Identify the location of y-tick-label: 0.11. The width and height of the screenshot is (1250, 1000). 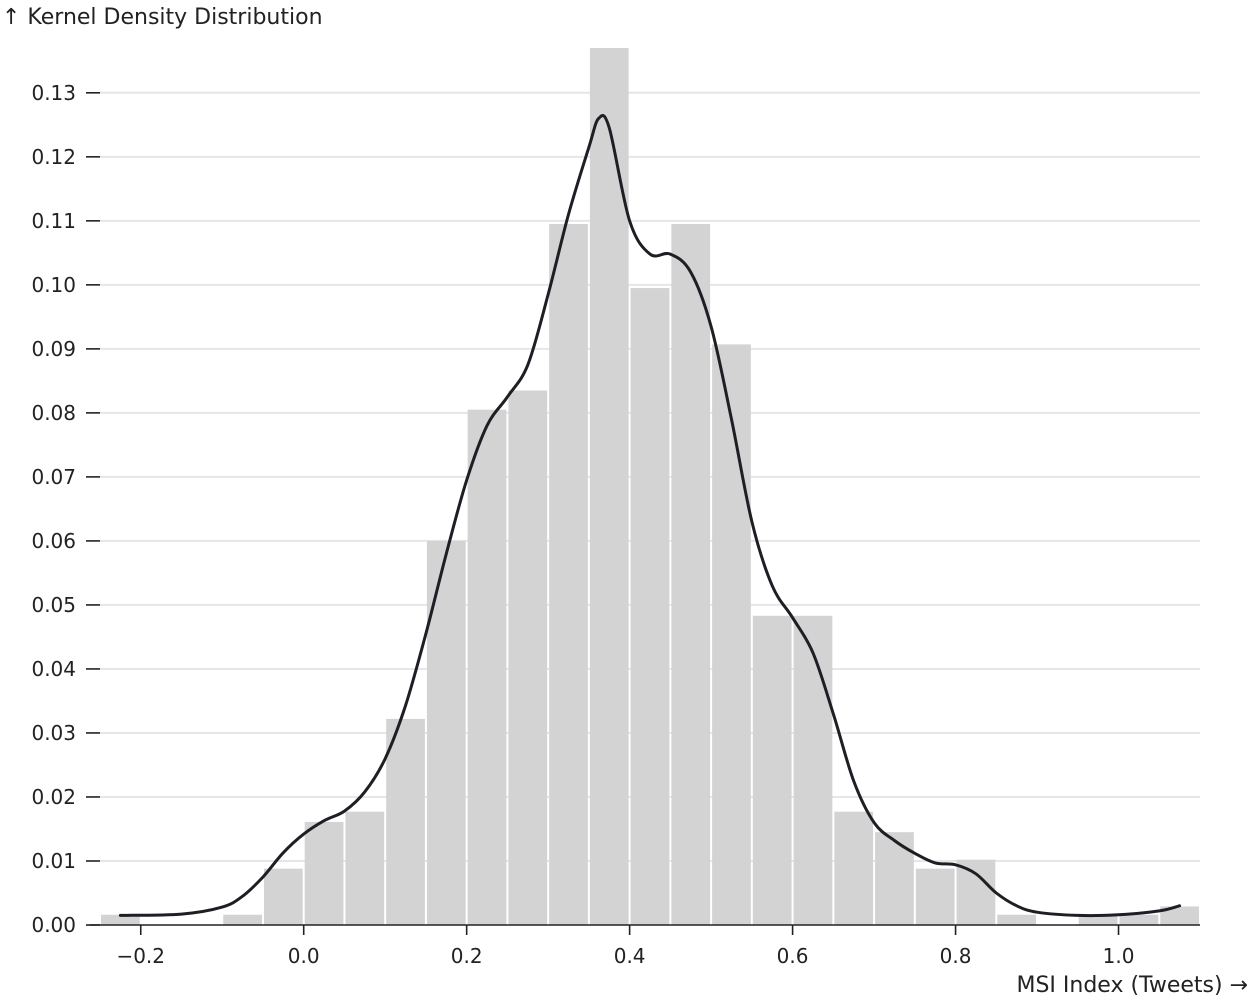
(53, 221).